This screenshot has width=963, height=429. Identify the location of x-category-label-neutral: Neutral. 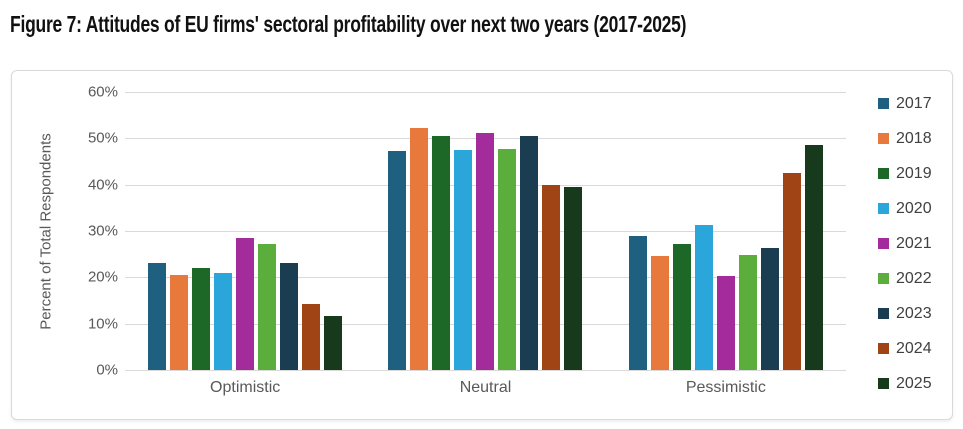
(485, 387).